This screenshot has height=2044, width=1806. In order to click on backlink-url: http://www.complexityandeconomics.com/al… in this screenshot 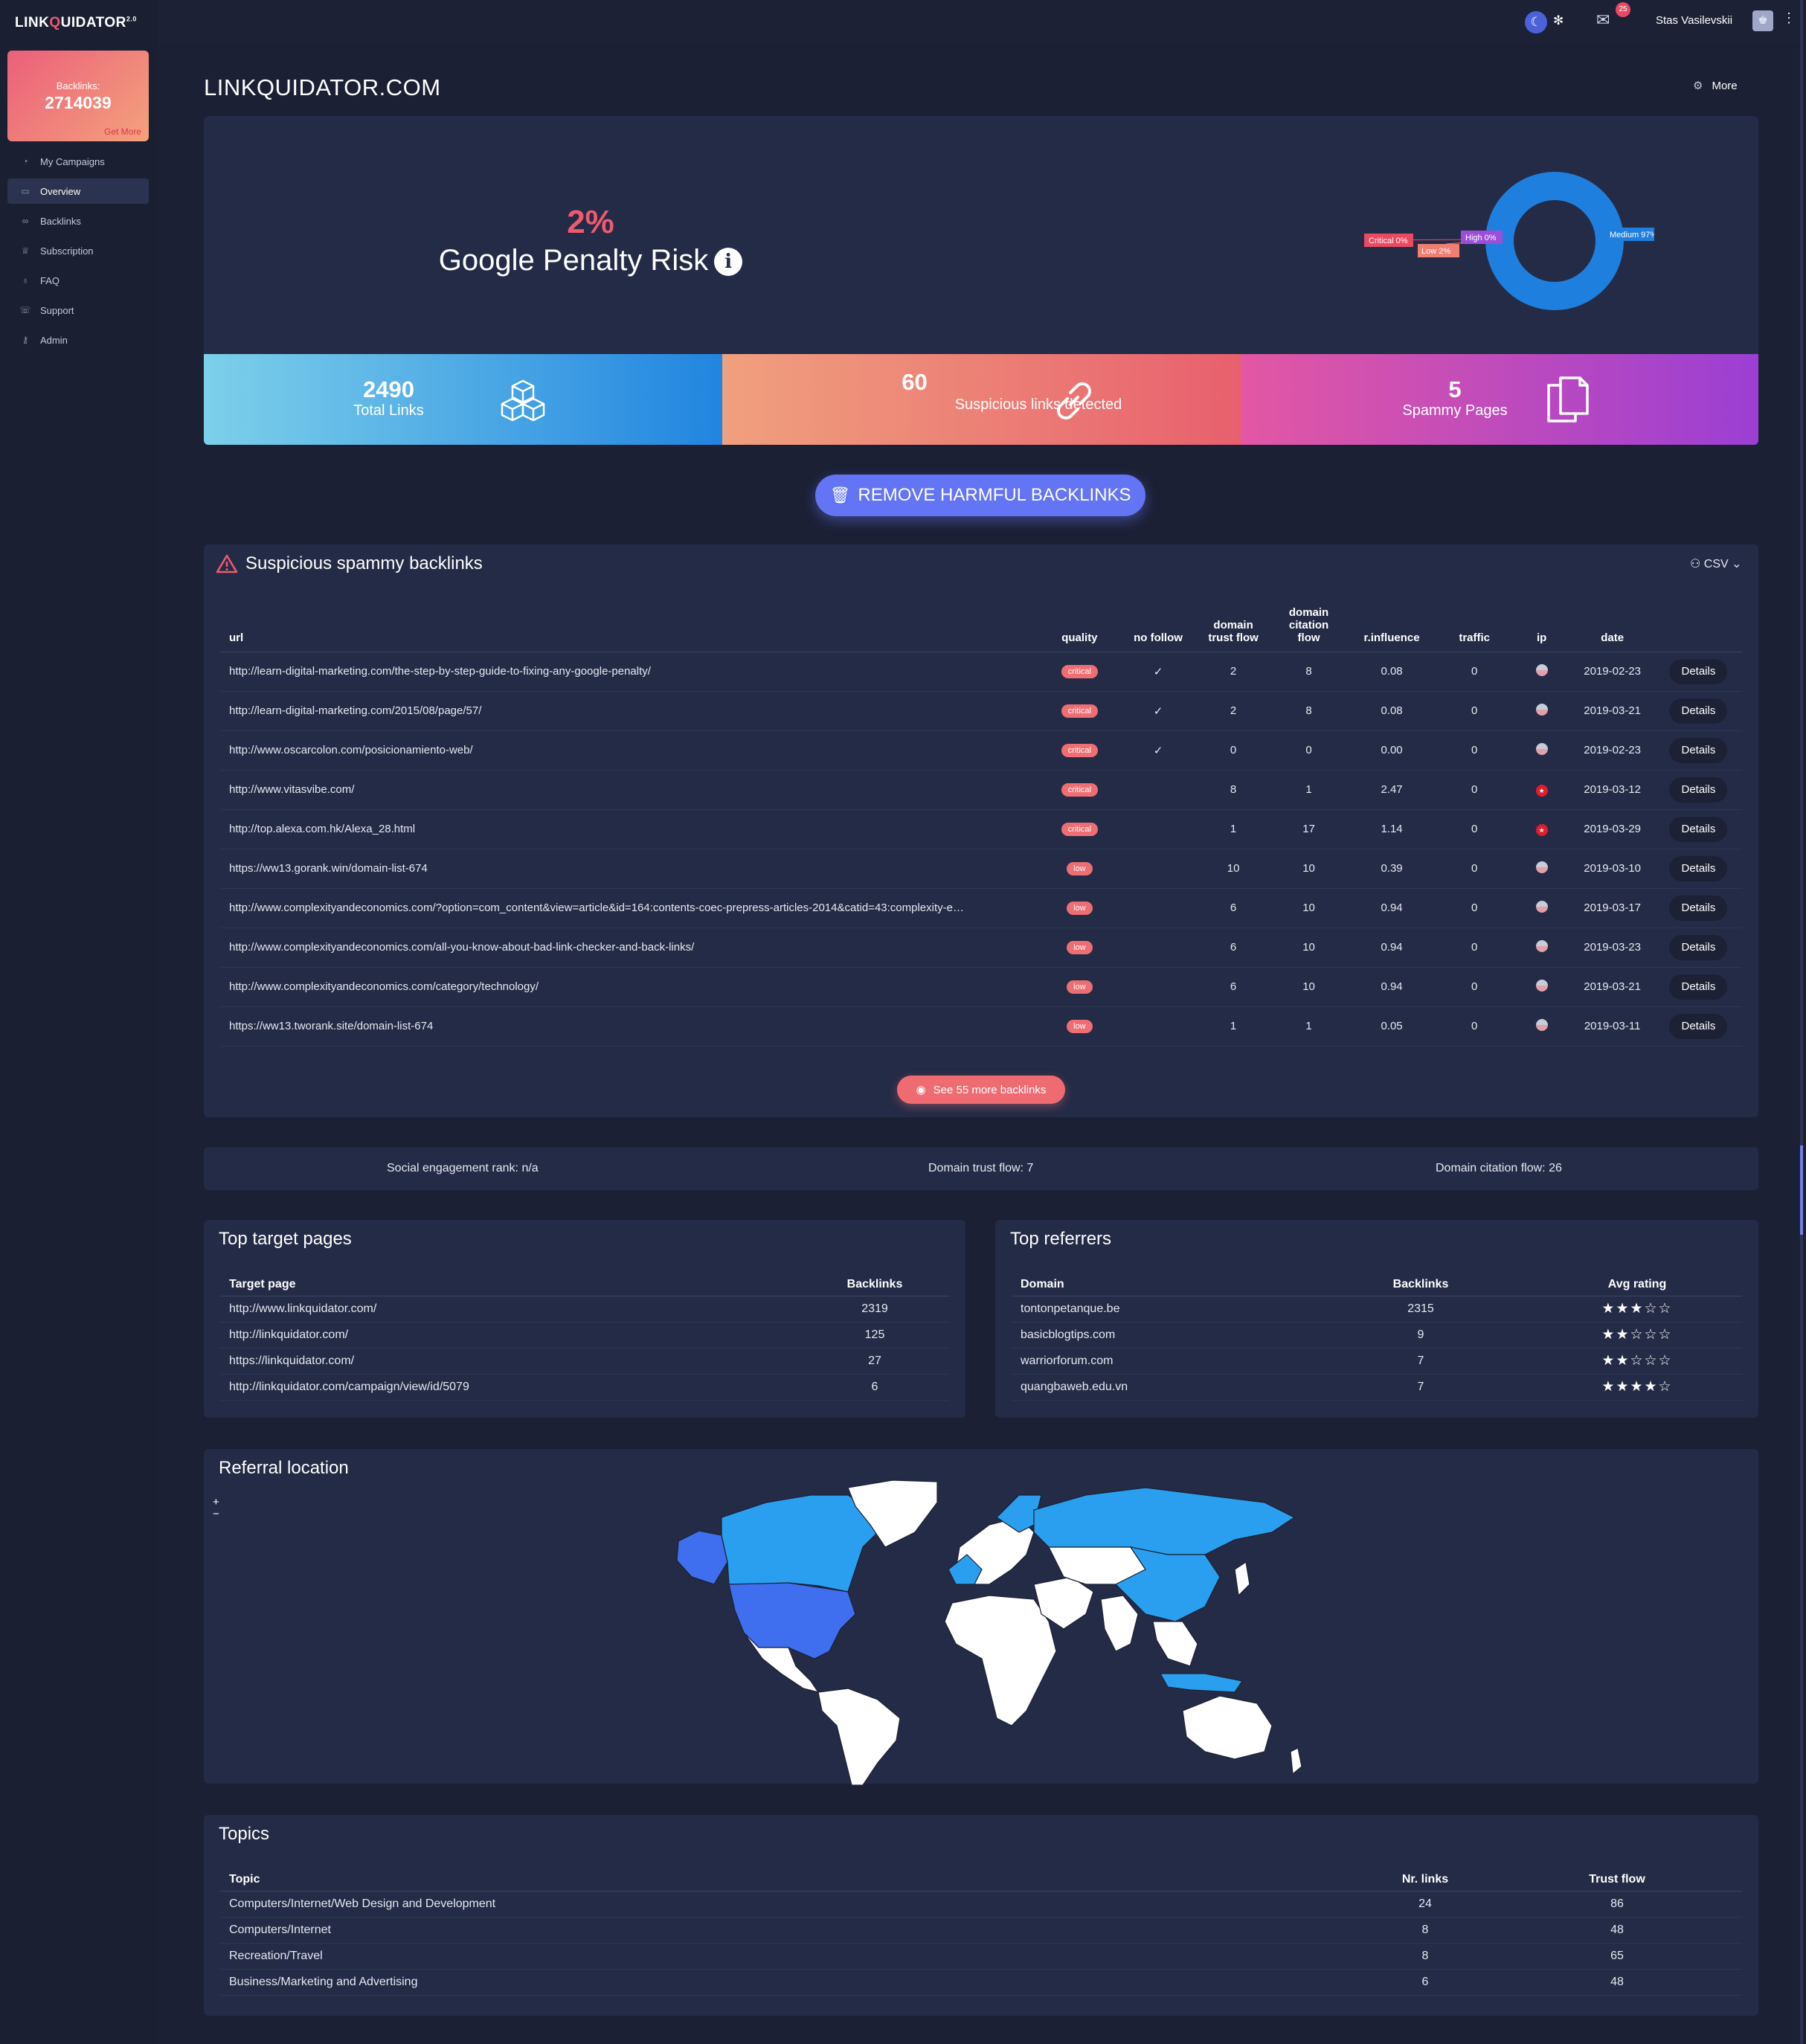, I will do `click(631, 948)`.